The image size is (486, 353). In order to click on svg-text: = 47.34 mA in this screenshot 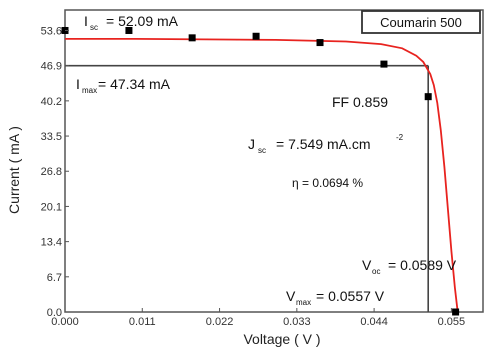, I will do `click(134, 84)`.